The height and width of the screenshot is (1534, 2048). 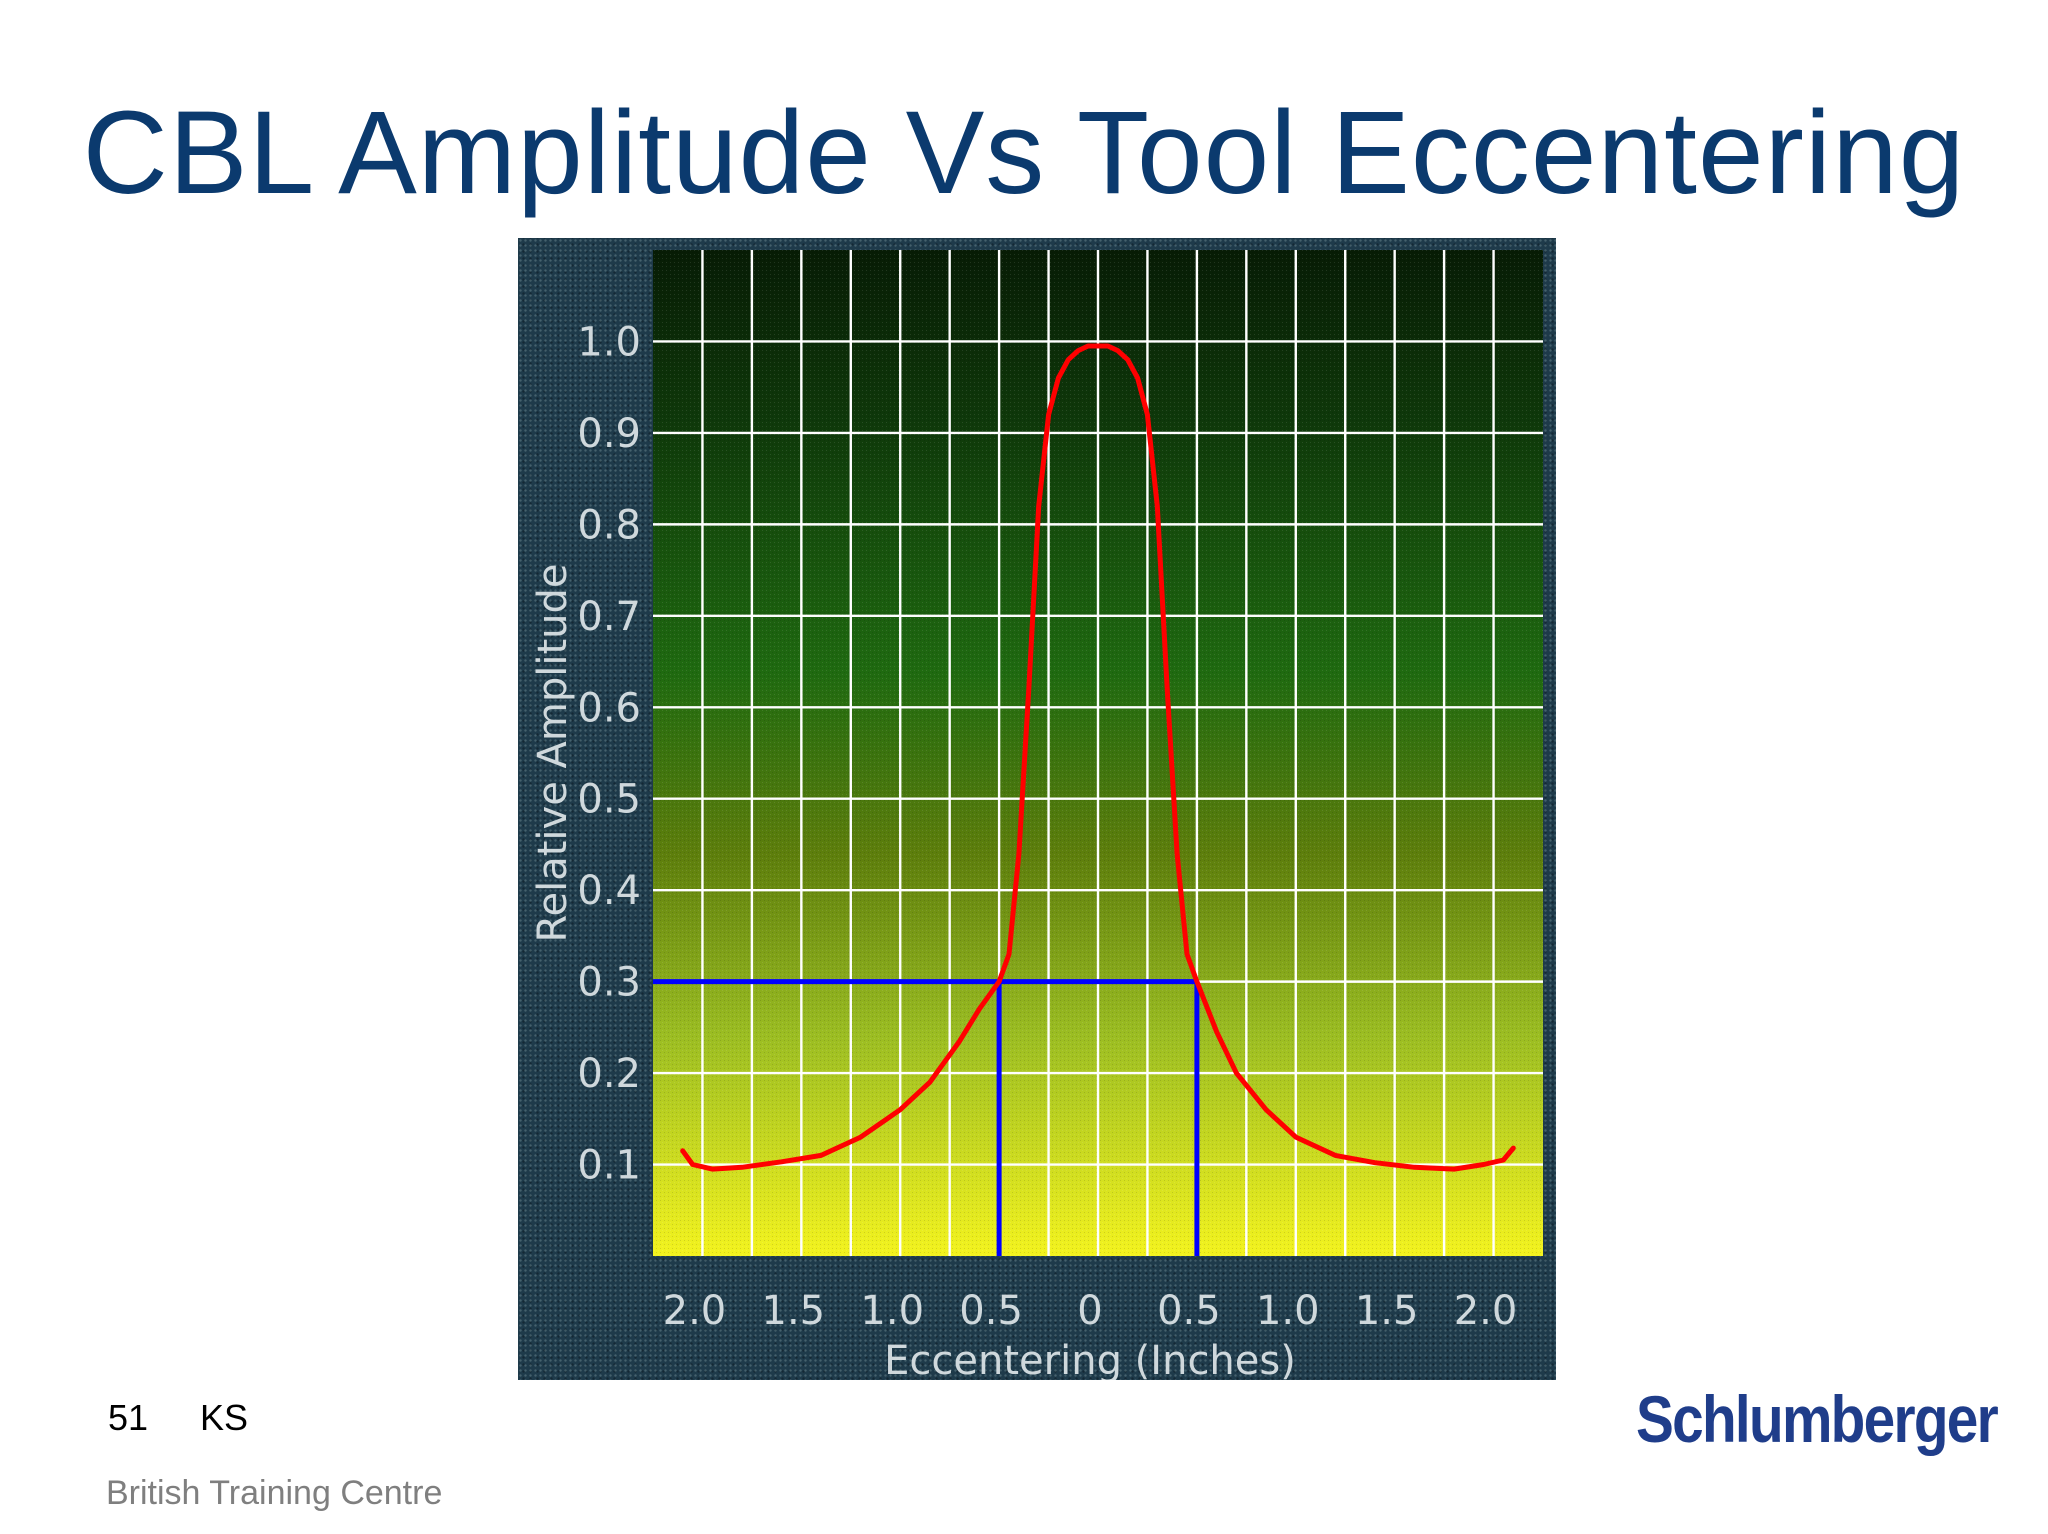 I want to click on y-axis-label: Relative Amplitude, so click(x=553, y=752).